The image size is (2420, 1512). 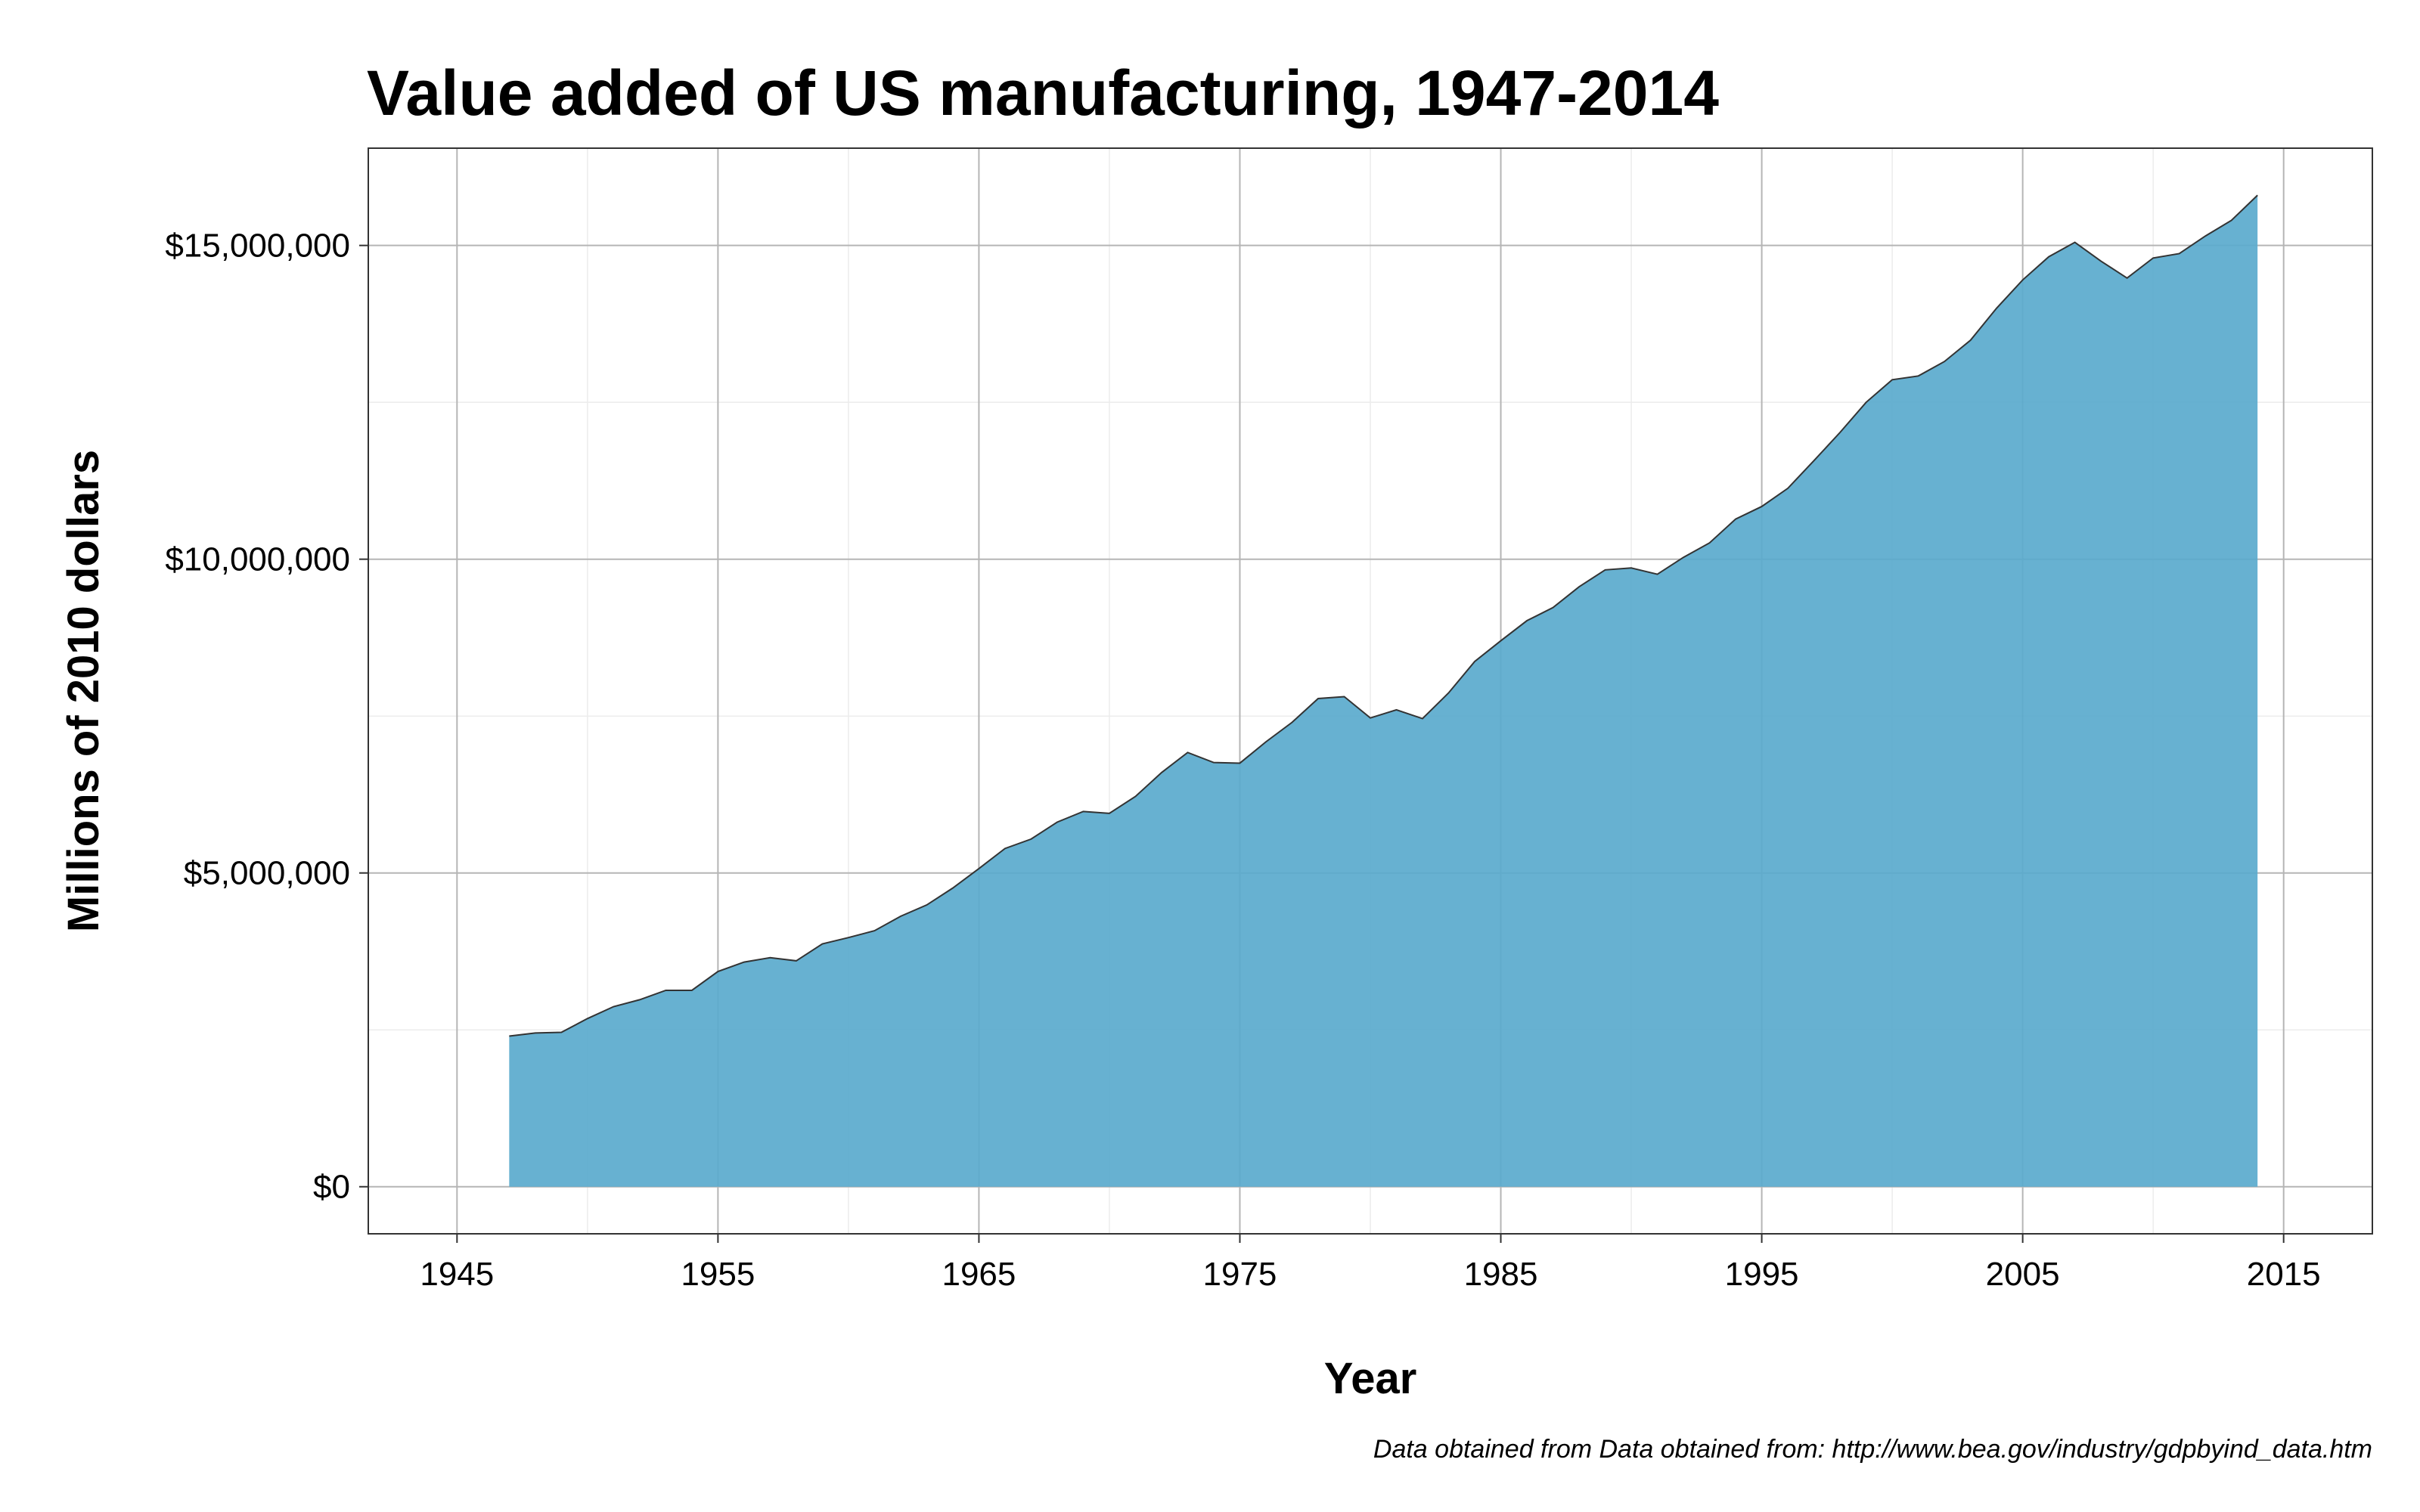 I want to click on x-axis-title: Year, so click(x=1370, y=1378).